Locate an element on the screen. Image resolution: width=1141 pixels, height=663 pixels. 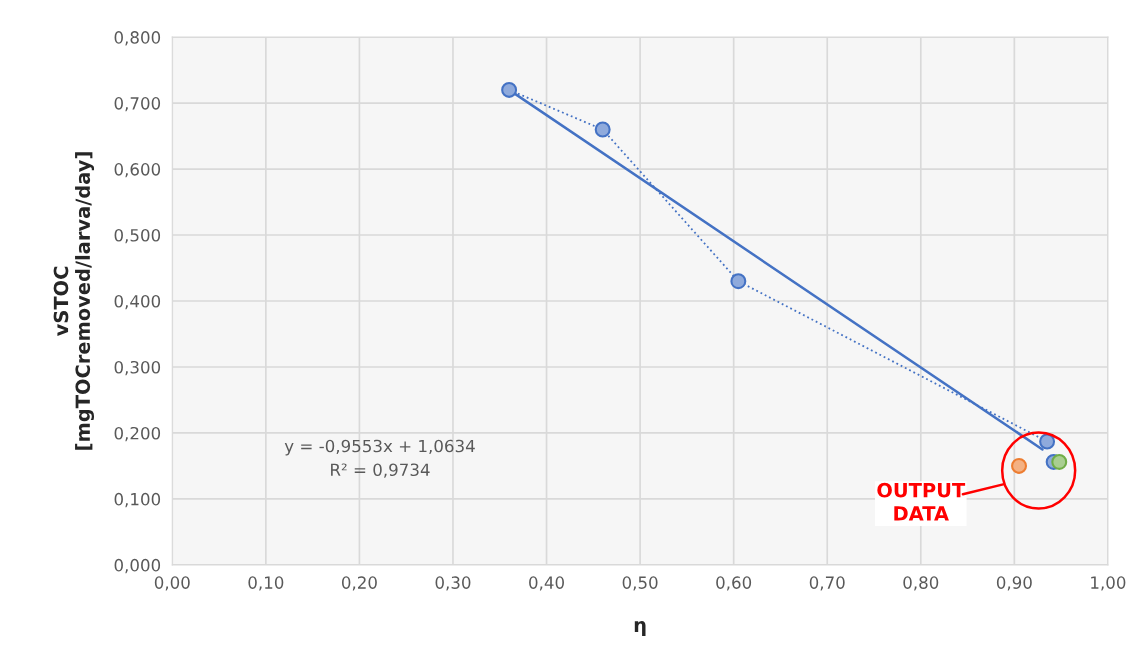
annotation: y = -0,9553x + 1,0634 R² = 0,9734 is located at coordinates (379, 458).